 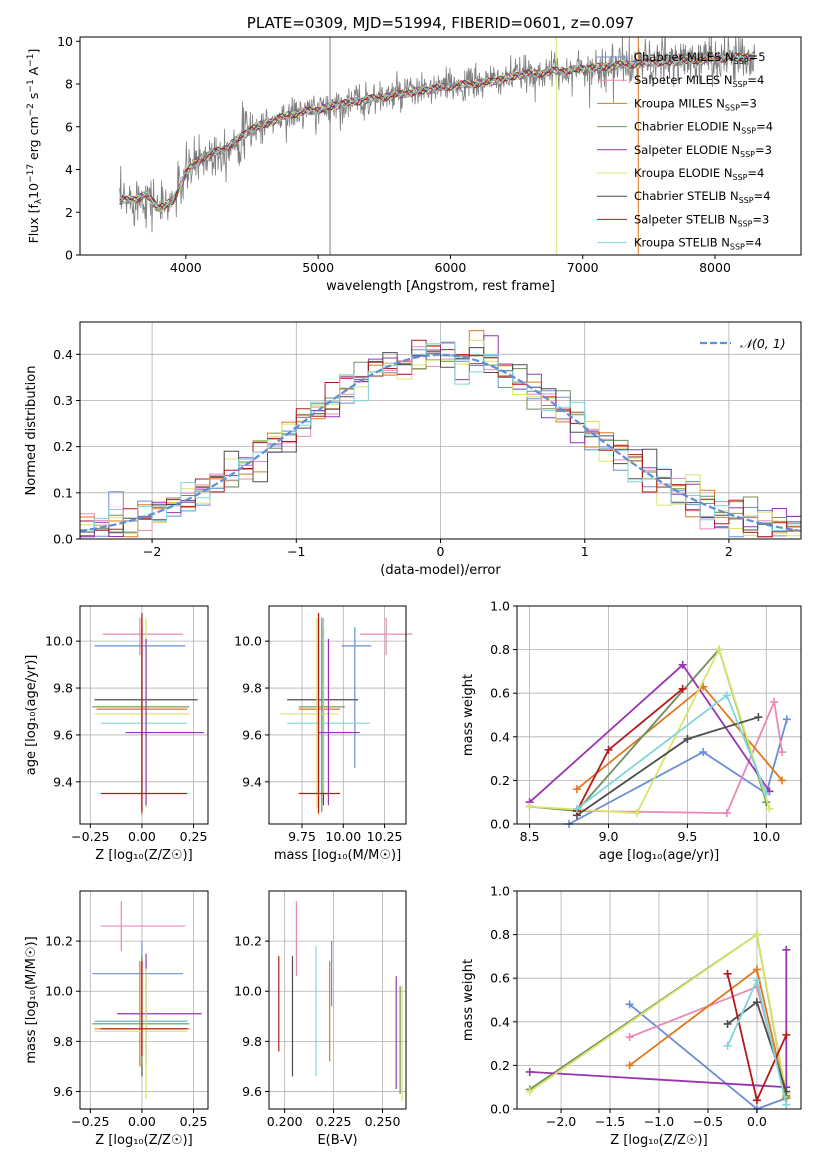 What do you see at coordinates (31, 109) in the screenshot?
I see `y-axis-label-part: −2` at bounding box center [31, 109].